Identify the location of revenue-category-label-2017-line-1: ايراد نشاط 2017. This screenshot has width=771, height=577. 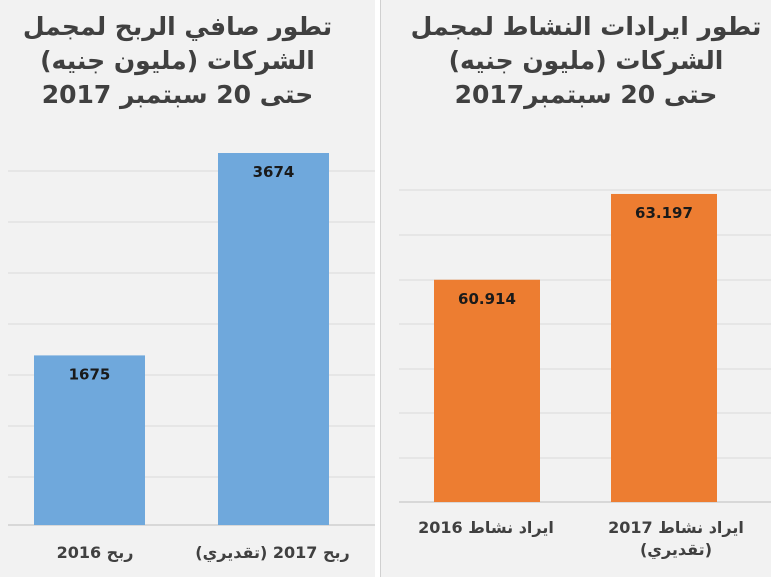
(676, 527).